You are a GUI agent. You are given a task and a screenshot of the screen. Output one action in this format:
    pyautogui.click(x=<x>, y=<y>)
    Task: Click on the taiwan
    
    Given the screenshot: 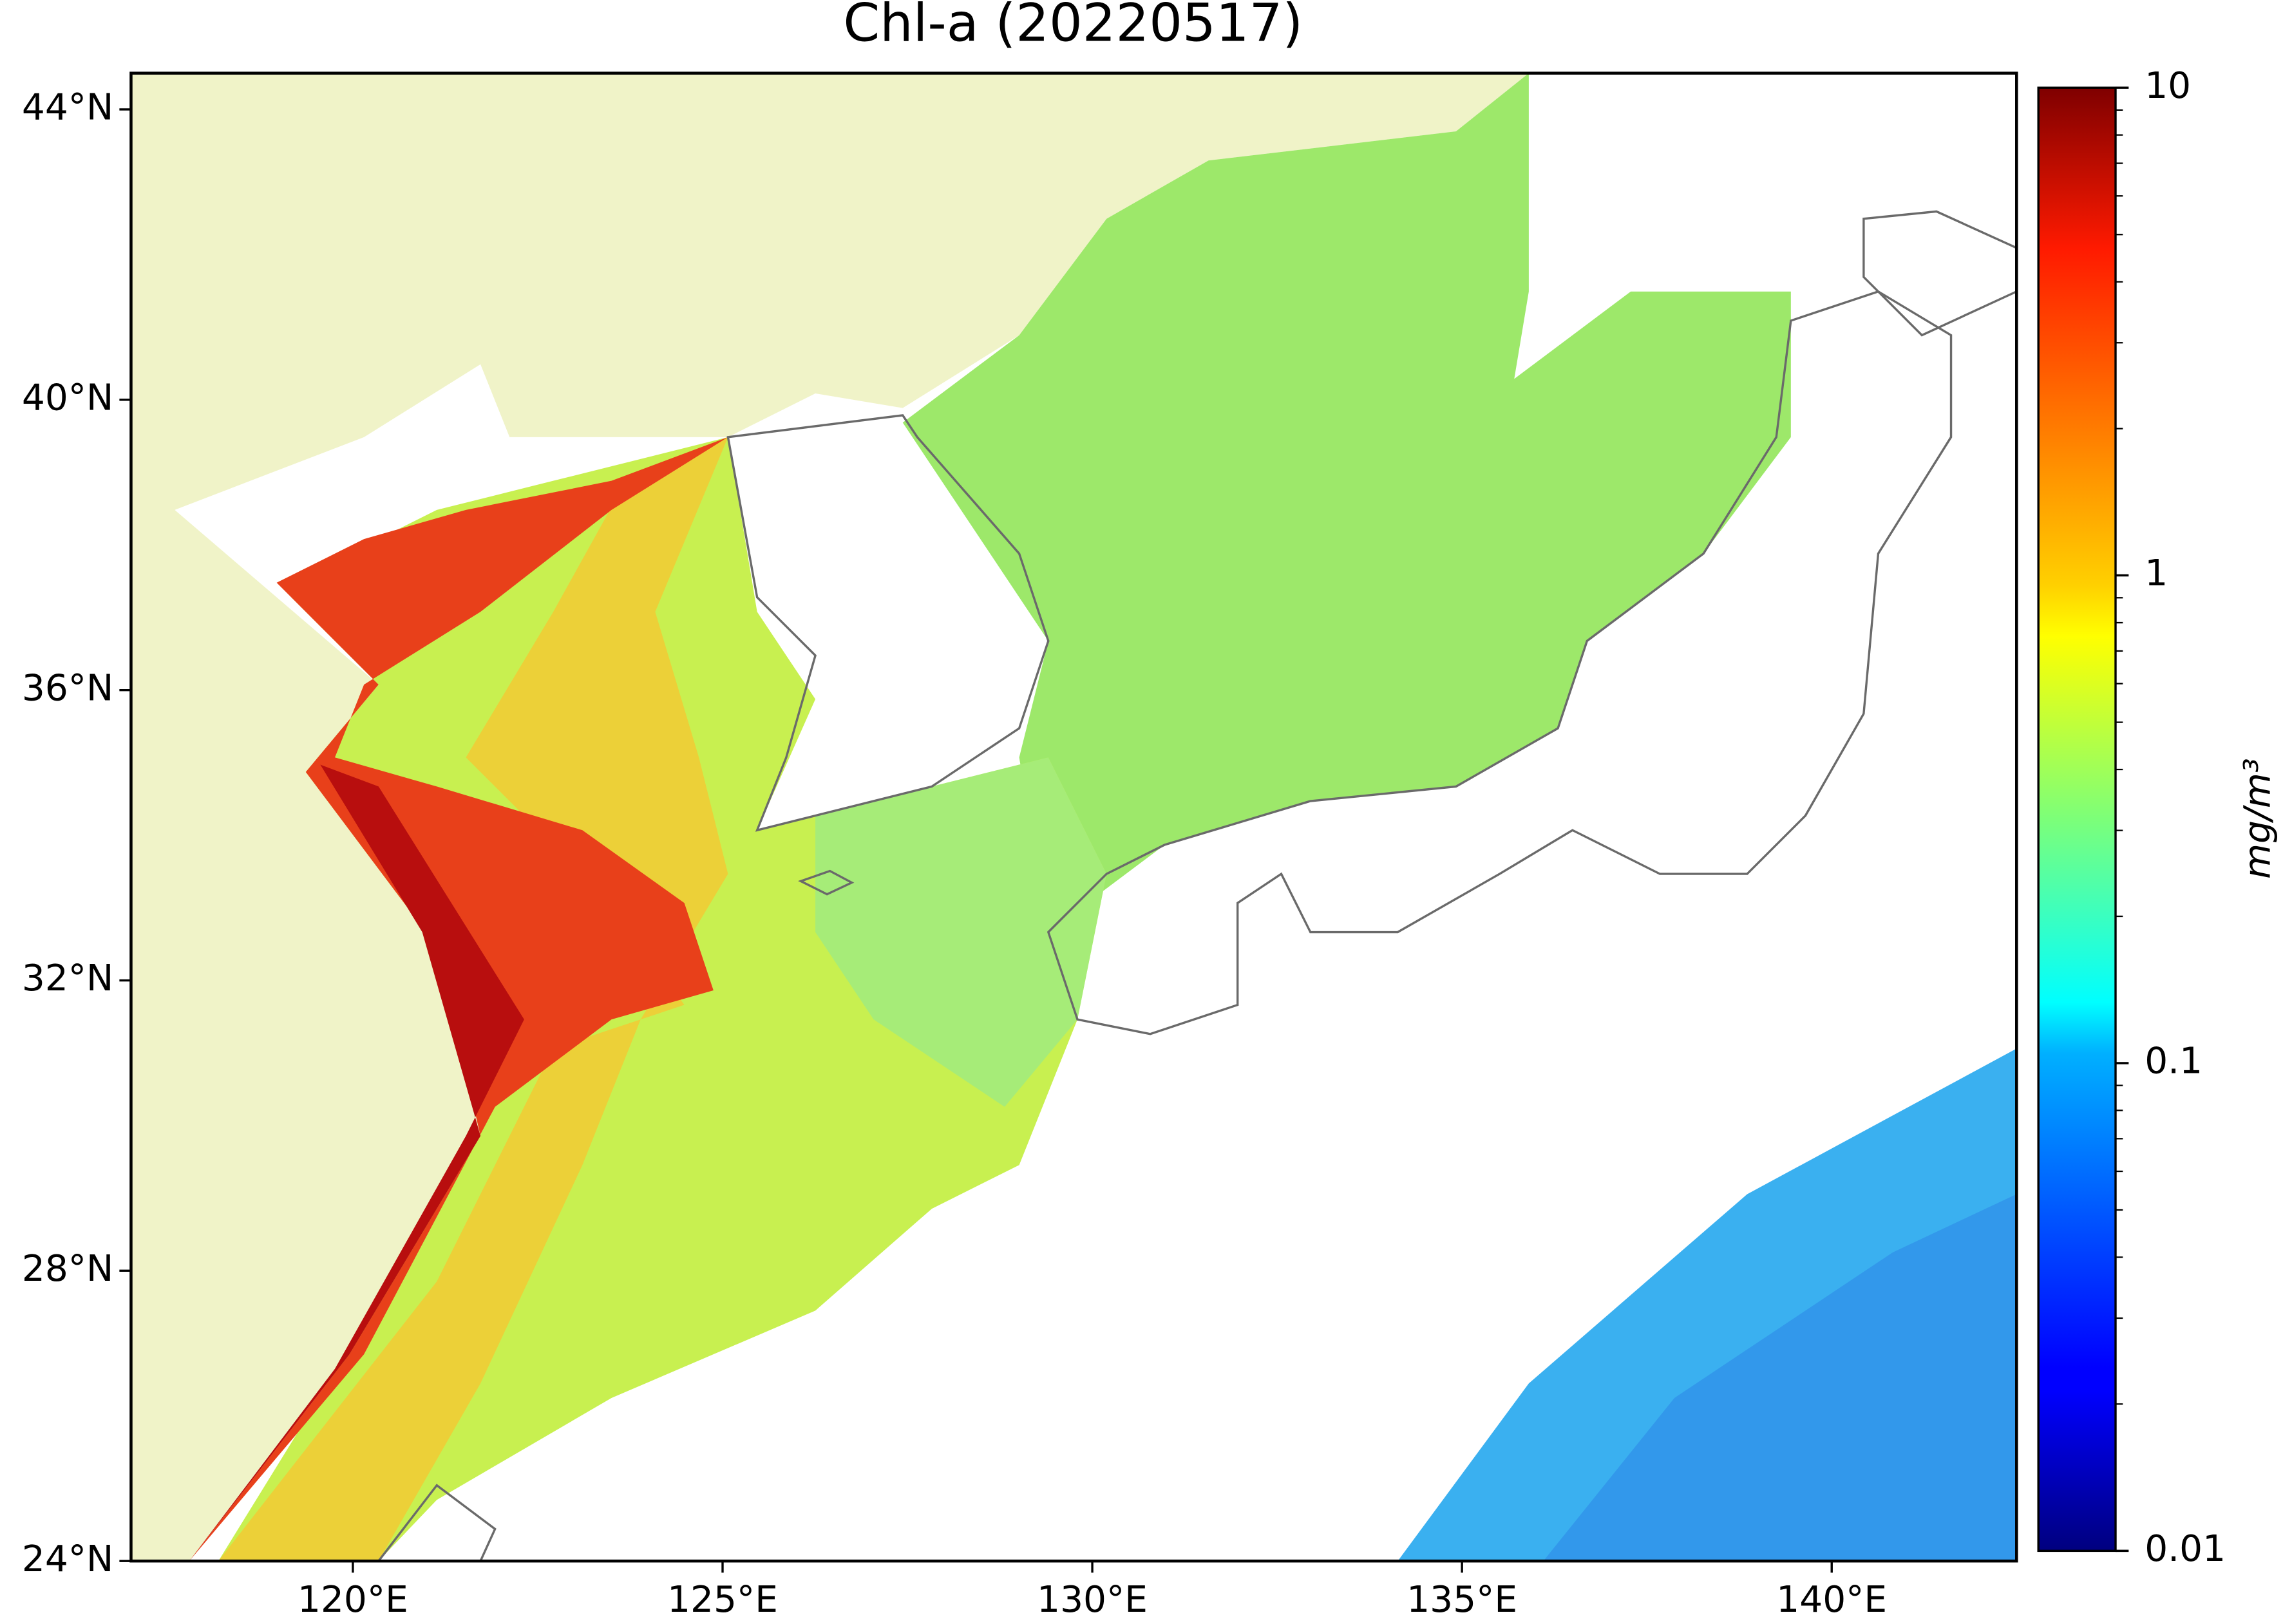 What is the action you would take?
    pyautogui.click(x=437, y=1523)
    